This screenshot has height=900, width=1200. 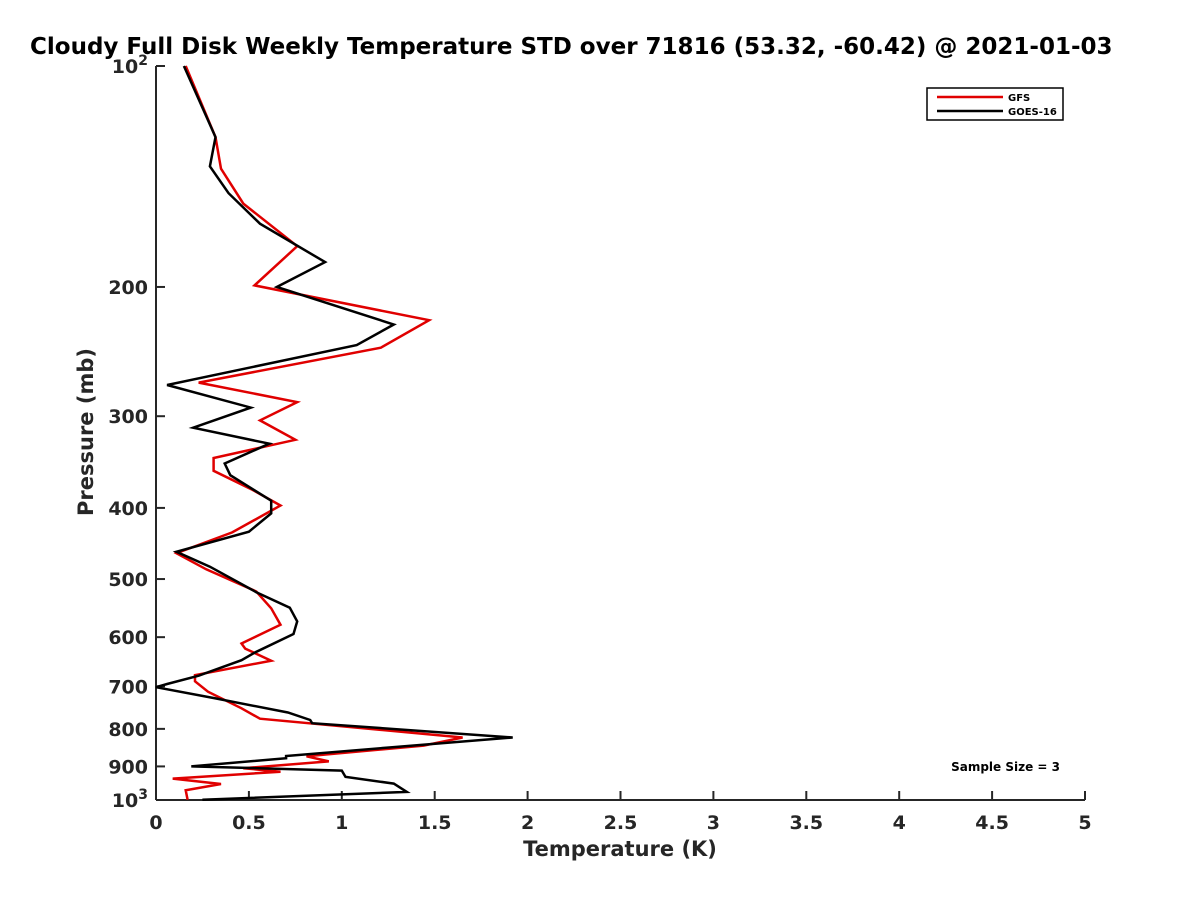 I want to click on legend: GFS GOES-16, so click(x=995, y=104).